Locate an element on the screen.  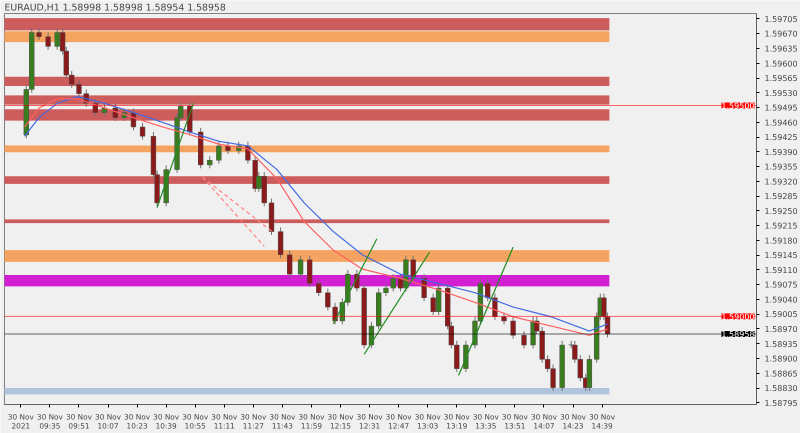
y-tick-label: 1.59215 is located at coordinates (781, 226).